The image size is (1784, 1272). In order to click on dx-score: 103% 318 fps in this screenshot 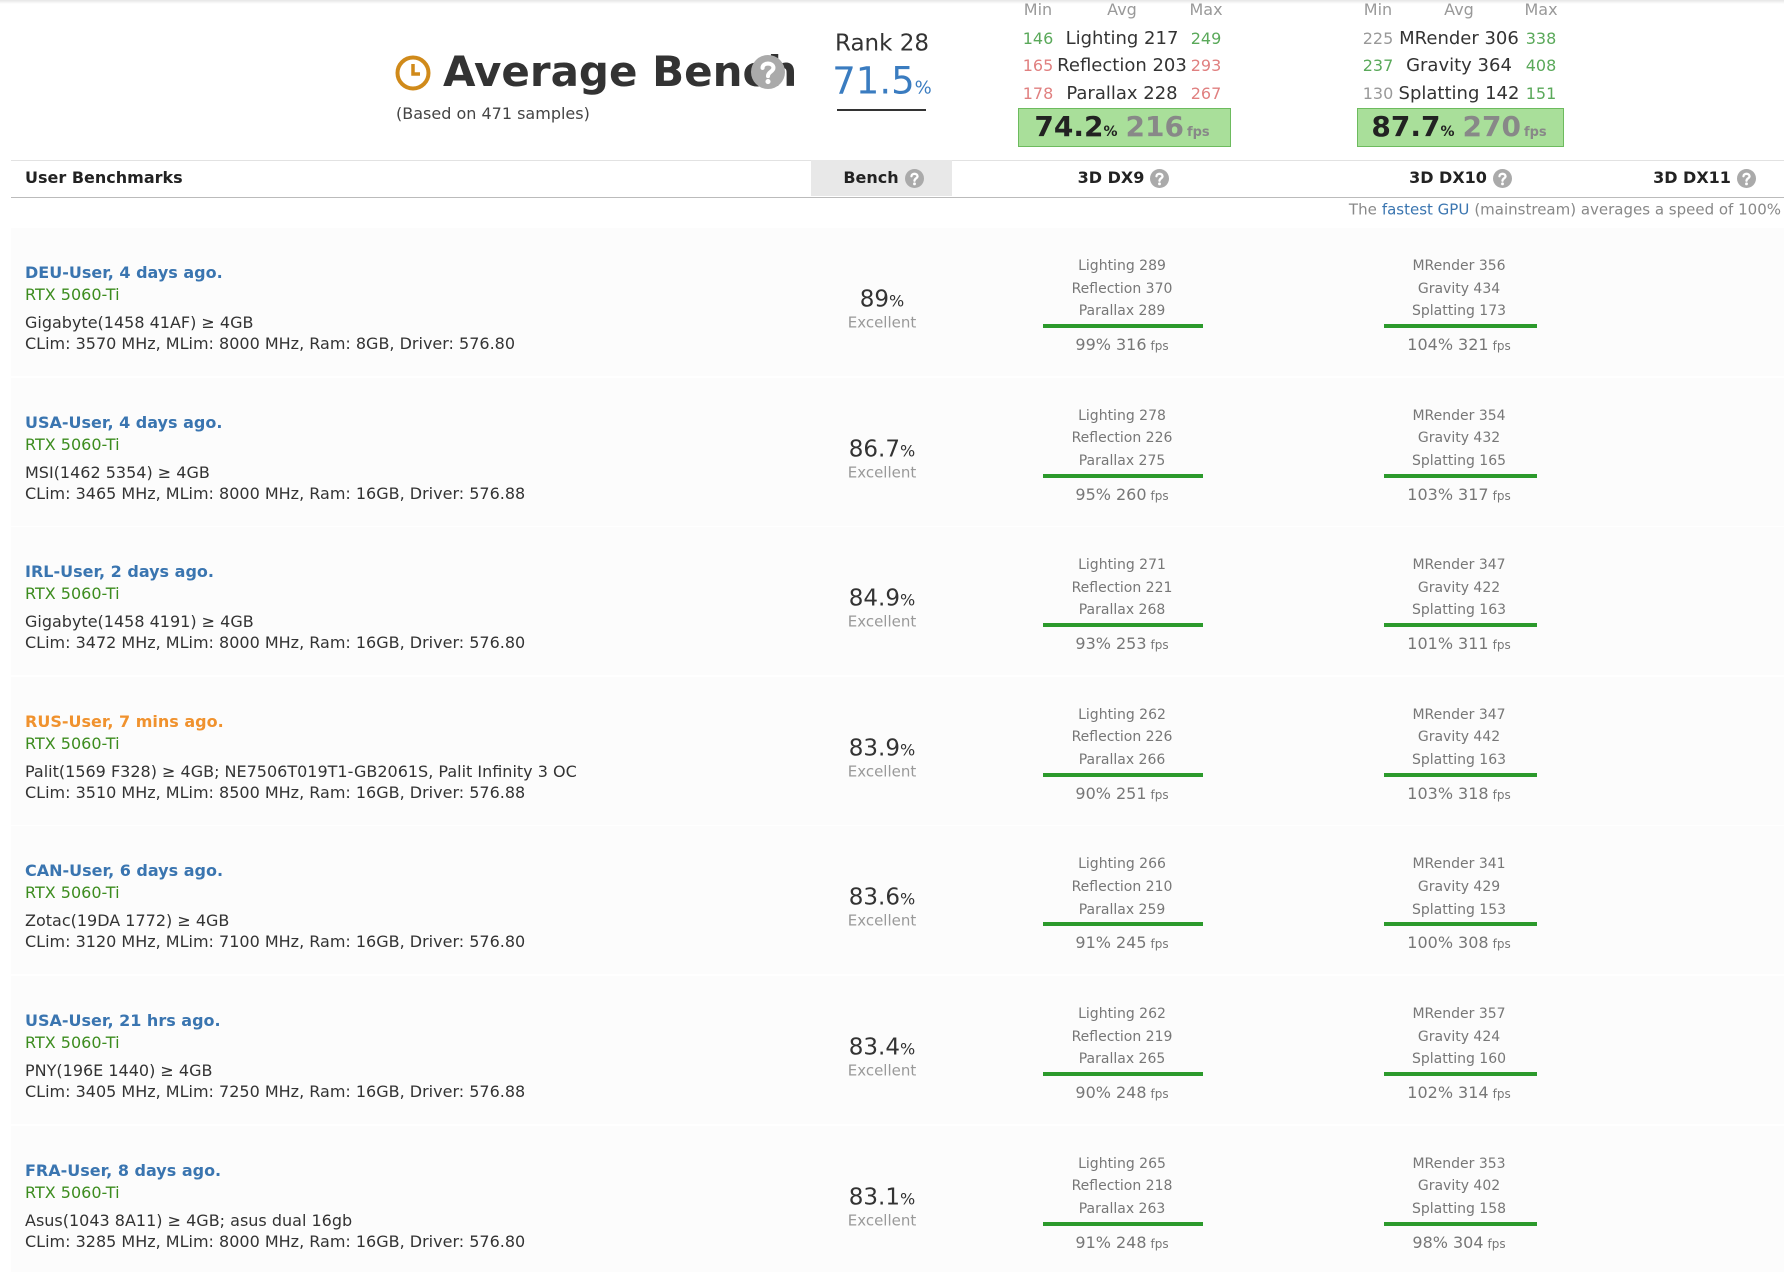, I will do `click(1458, 793)`.